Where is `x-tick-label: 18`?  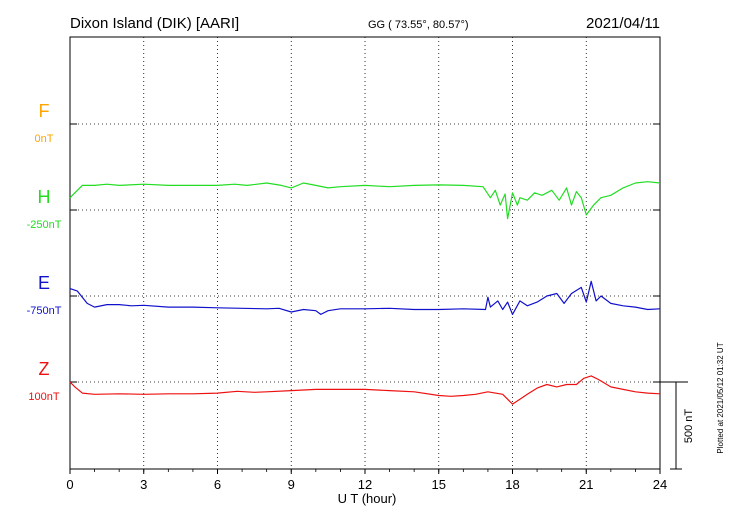
x-tick-label: 18 is located at coordinates (512, 484).